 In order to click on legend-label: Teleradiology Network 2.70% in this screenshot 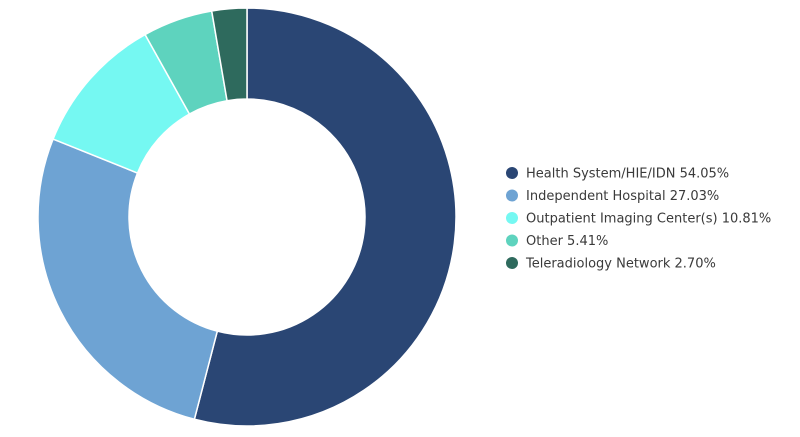, I will do `click(620, 264)`.